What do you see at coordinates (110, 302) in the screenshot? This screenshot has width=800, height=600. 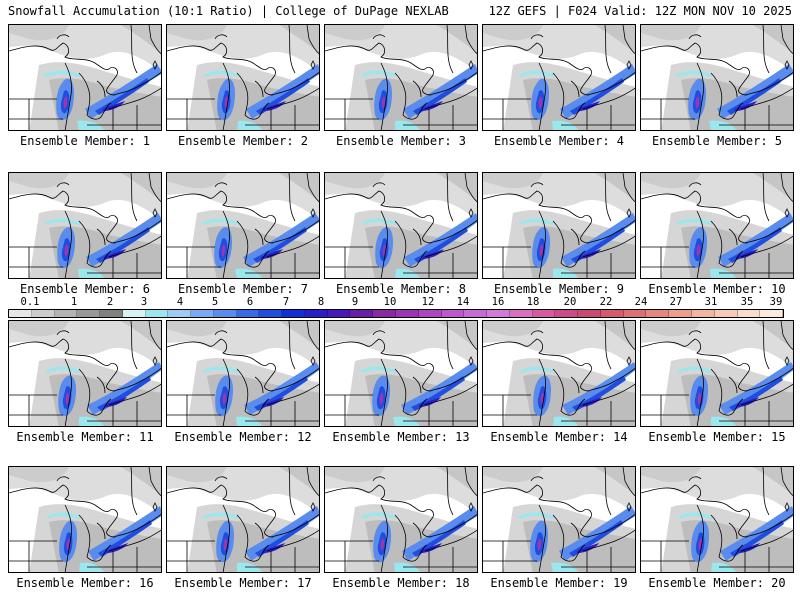 I see `scale-tick-label: 2` at bounding box center [110, 302].